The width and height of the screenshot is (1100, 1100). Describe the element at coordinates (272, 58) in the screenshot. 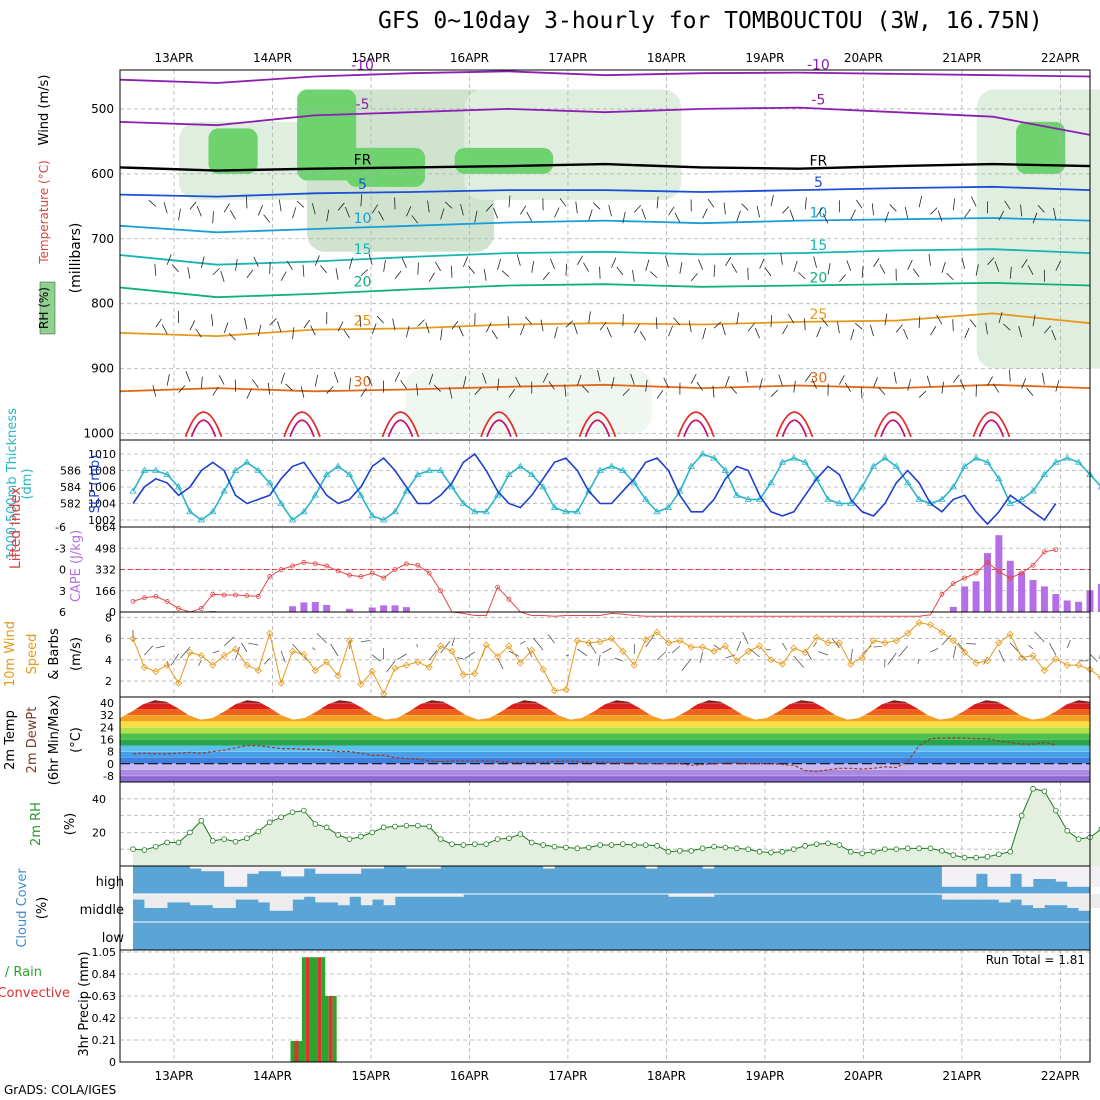

I see `date-tick-top: 14APR` at that location.